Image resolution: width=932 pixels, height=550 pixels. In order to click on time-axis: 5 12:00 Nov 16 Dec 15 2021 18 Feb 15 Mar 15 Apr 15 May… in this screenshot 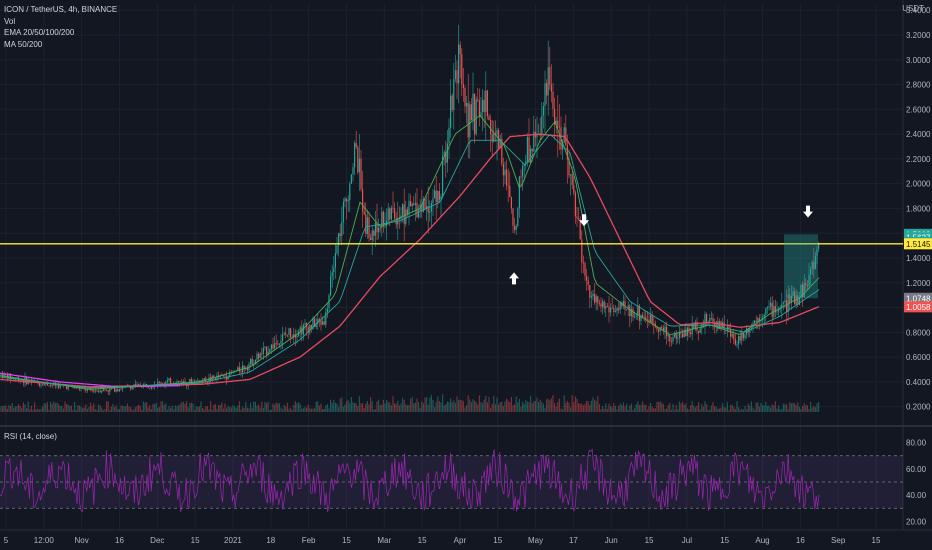, I will do `click(442, 540)`.